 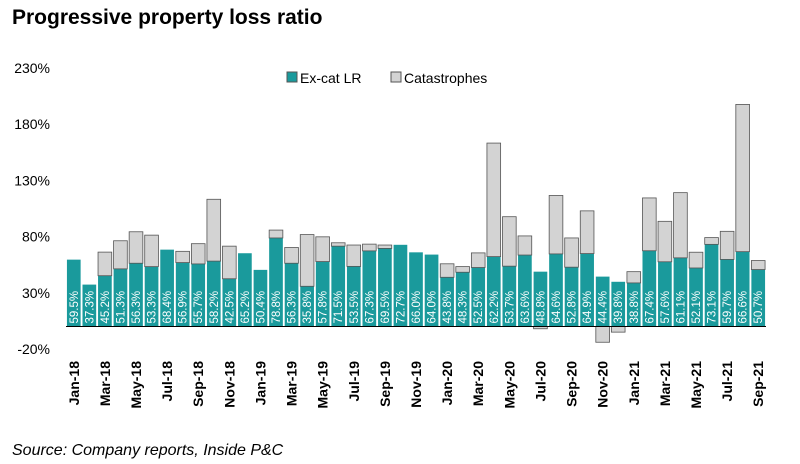 What do you see at coordinates (198, 384) in the screenshot?
I see `x-tick-label: Sep-18` at bounding box center [198, 384].